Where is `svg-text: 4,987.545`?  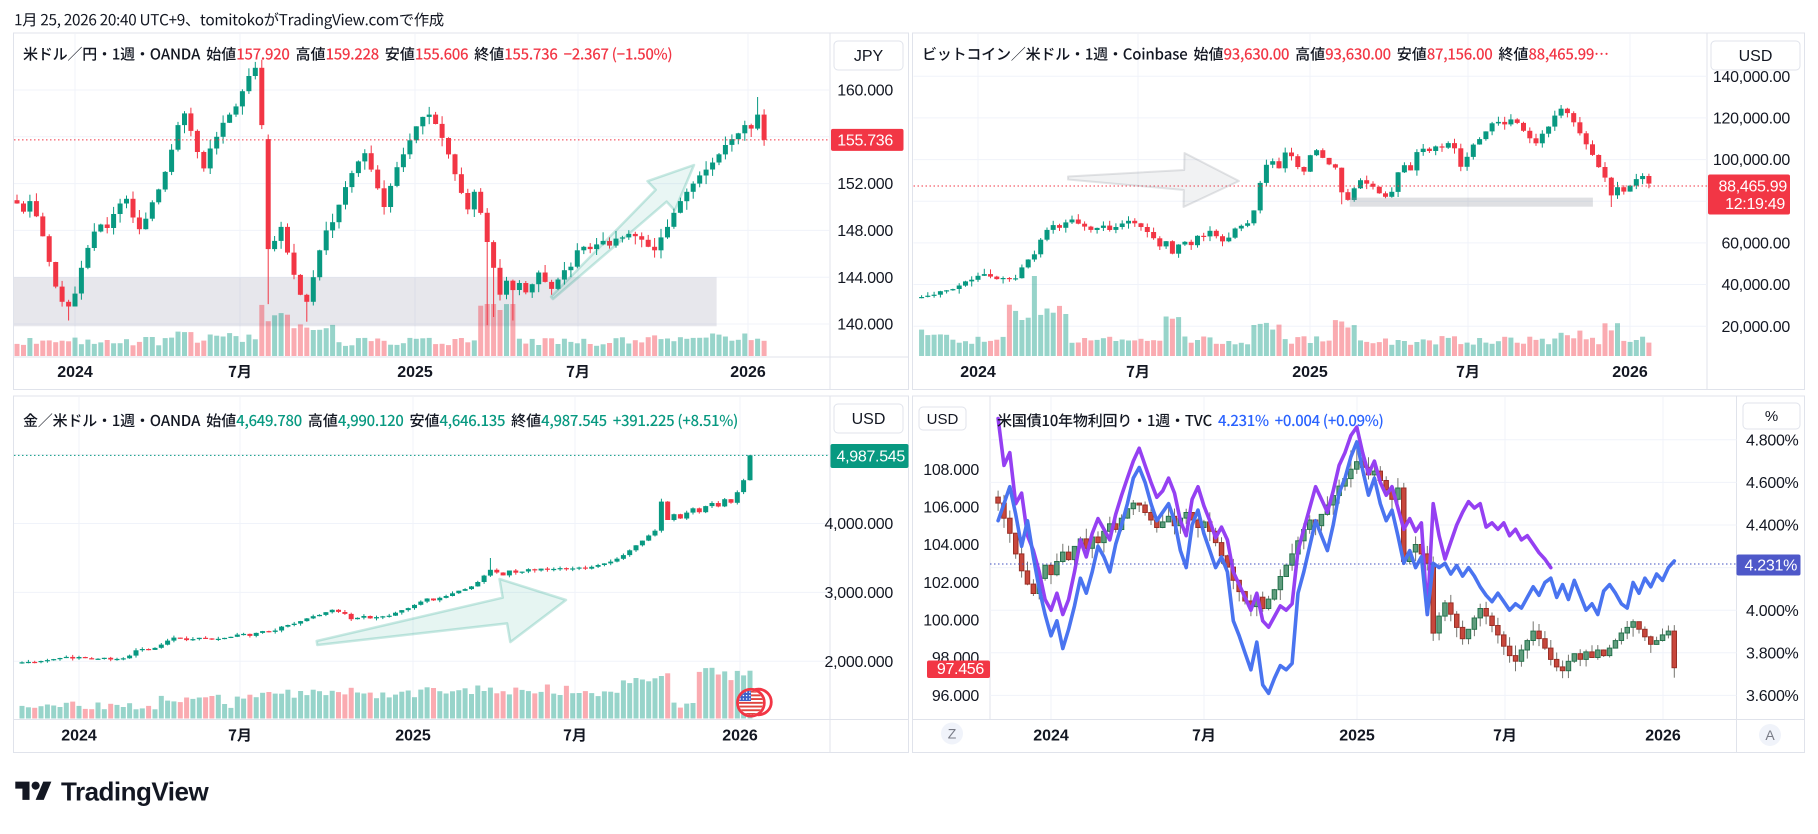 svg-text: 4,987.545 is located at coordinates (871, 457).